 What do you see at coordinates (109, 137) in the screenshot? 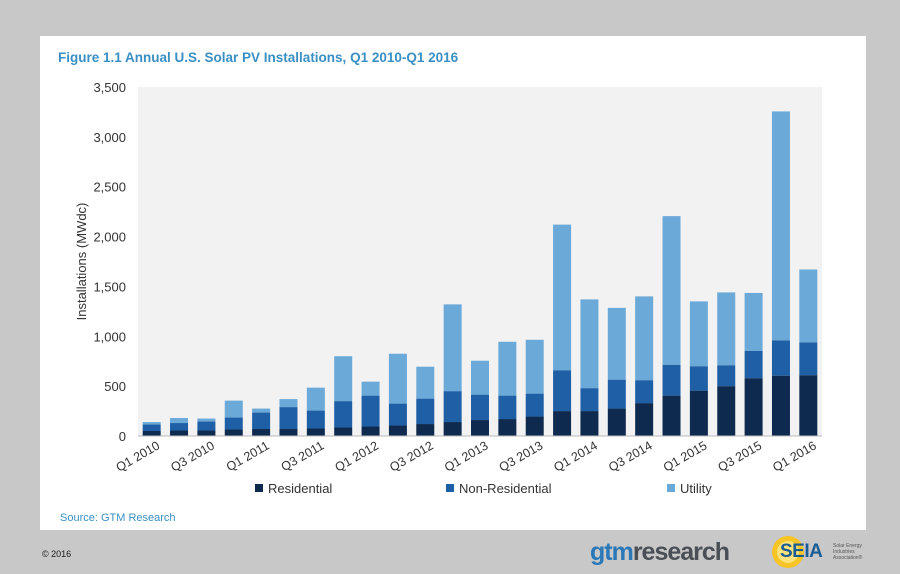
I see `y-tick-label: 3,000` at bounding box center [109, 137].